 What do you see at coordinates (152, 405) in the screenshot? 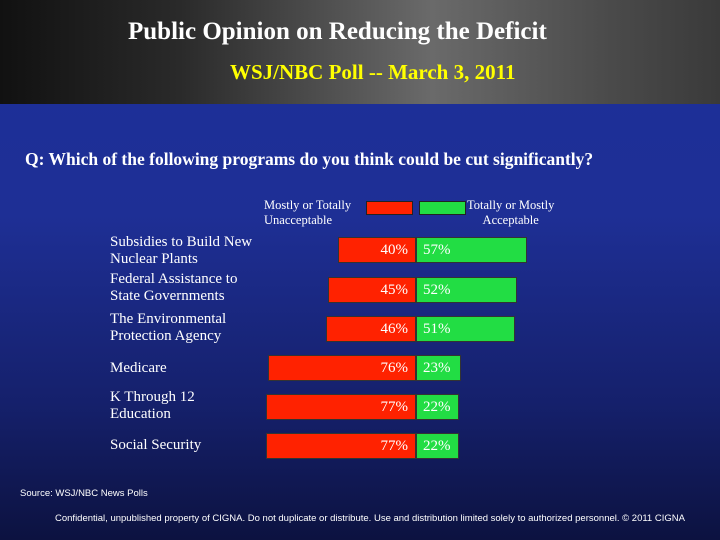
I see `category-label: K Through 12 Education` at bounding box center [152, 405].